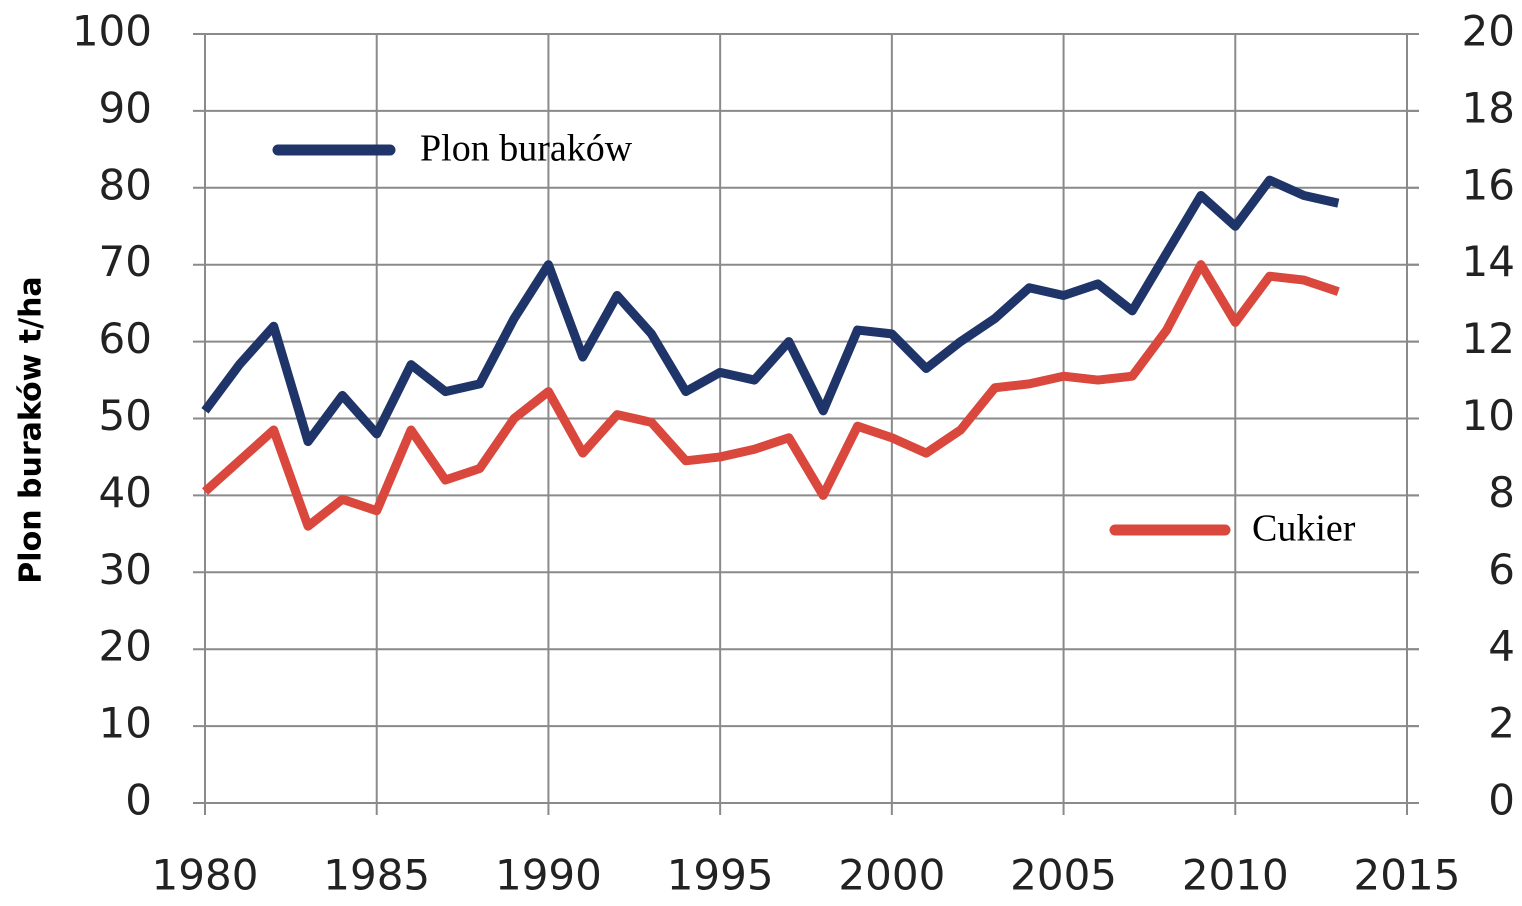 This screenshot has width=1522, height=906. I want to click on y-tick-label: 100, so click(112, 31).